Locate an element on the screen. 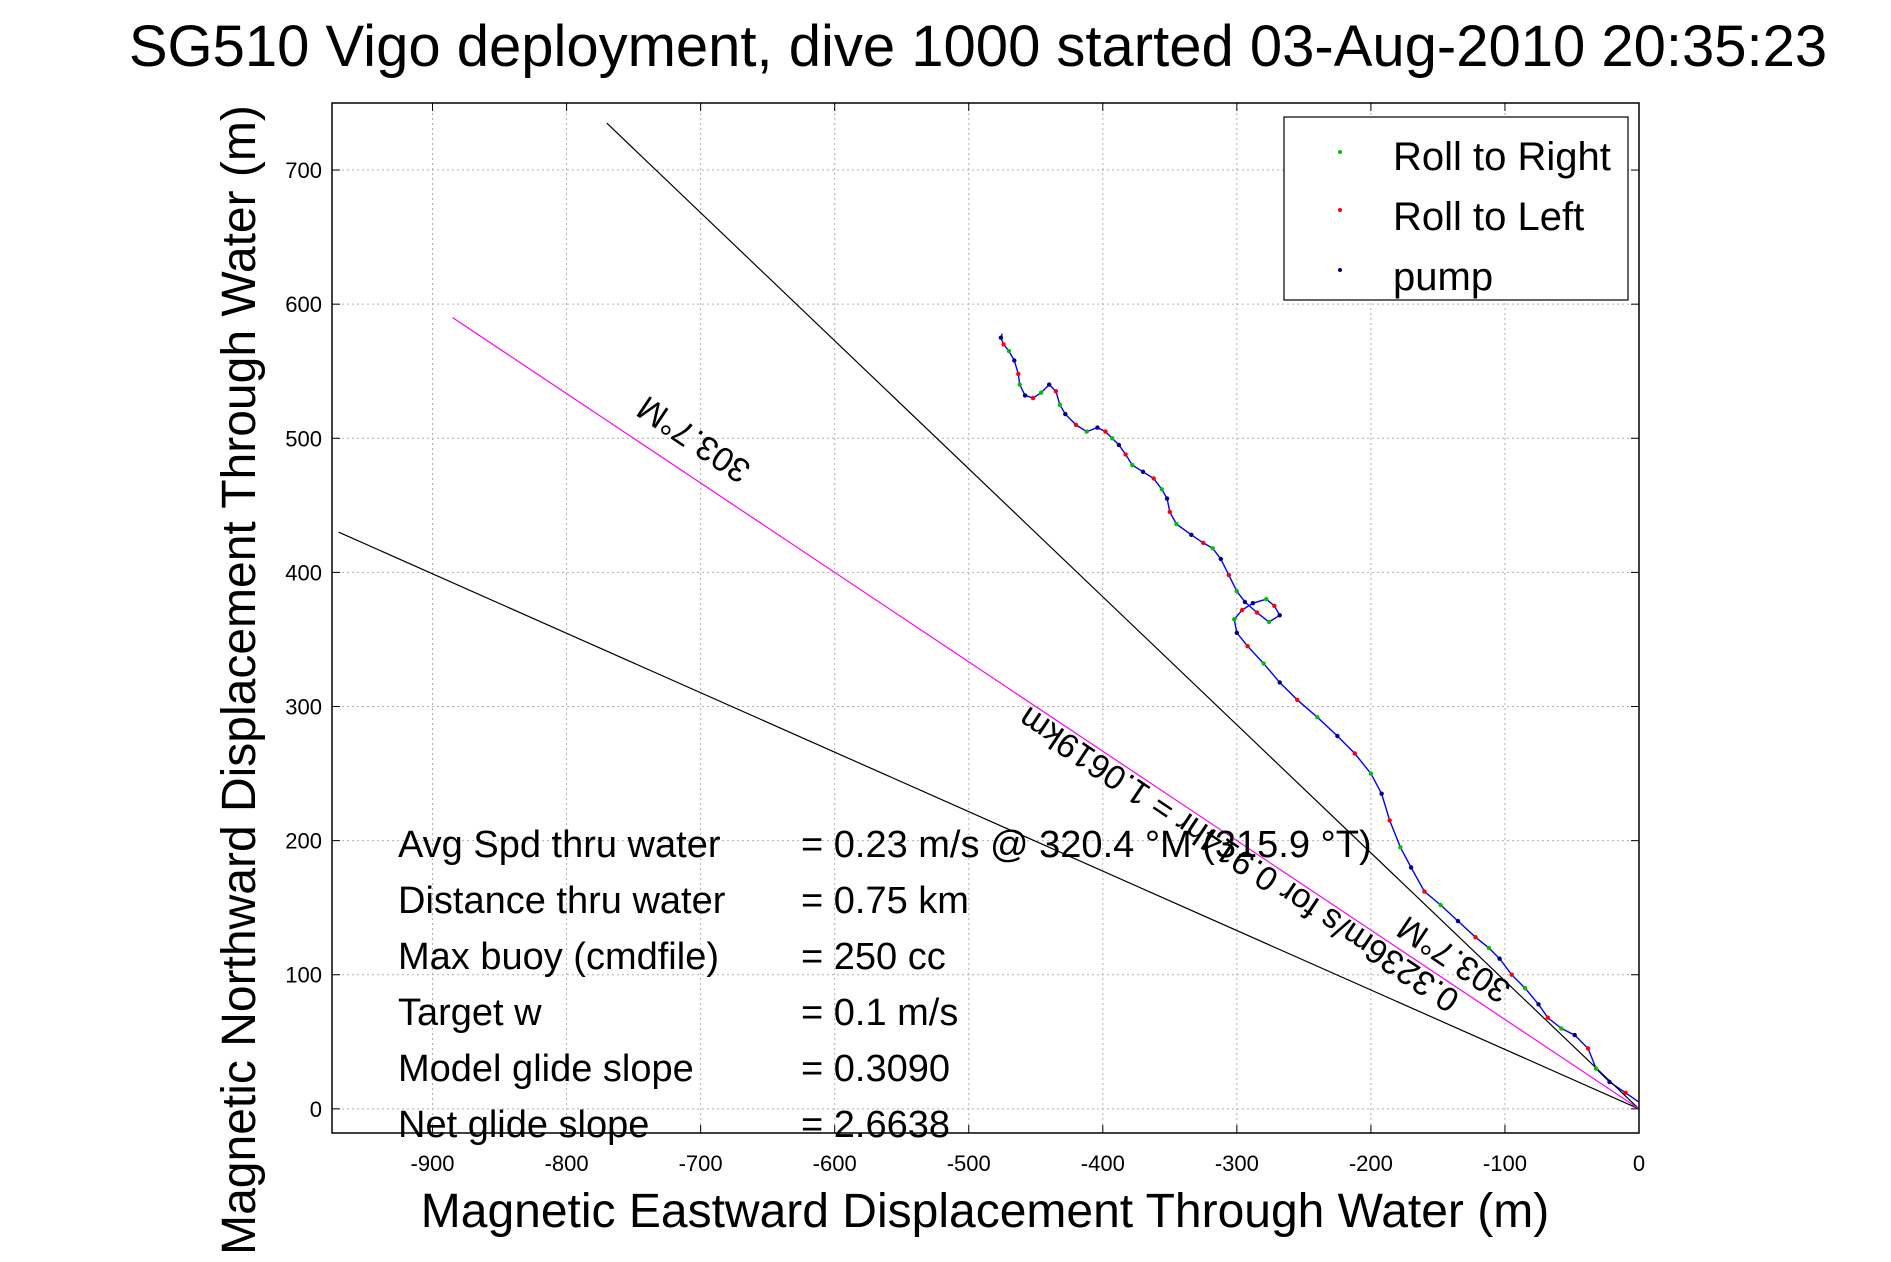 Image resolution: width=1891 pixels, height=1262 pixels. y-tick-label: 300 is located at coordinates (303, 707).